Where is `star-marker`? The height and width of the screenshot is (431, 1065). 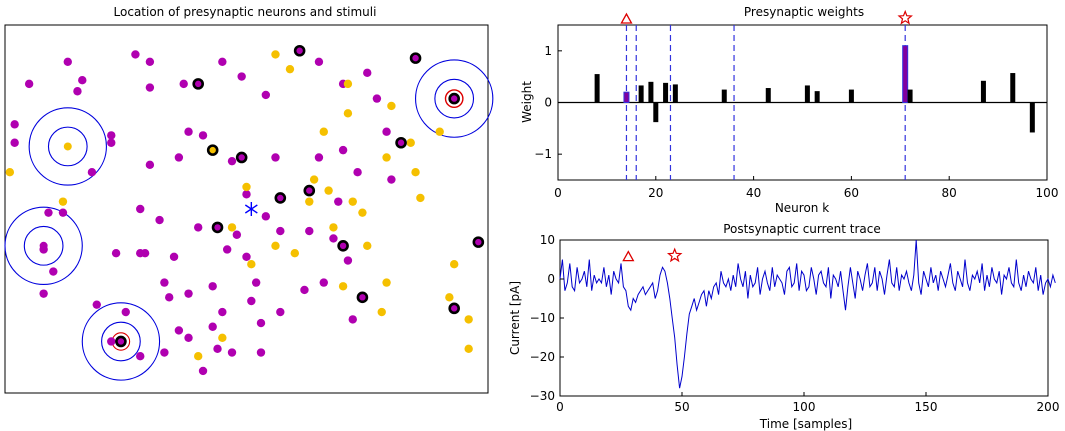 star-marker is located at coordinates (674, 255).